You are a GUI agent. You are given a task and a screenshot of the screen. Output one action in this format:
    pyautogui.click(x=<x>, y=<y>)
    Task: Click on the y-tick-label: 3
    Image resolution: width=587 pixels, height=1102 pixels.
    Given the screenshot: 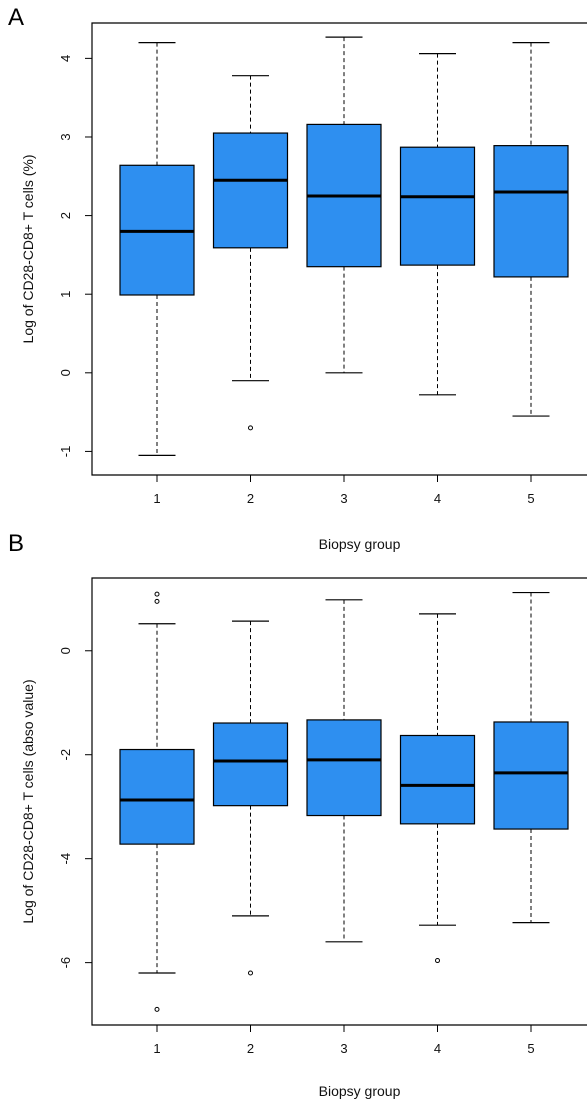 What is the action you would take?
    pyautogui.click(x=65, y=136)
    